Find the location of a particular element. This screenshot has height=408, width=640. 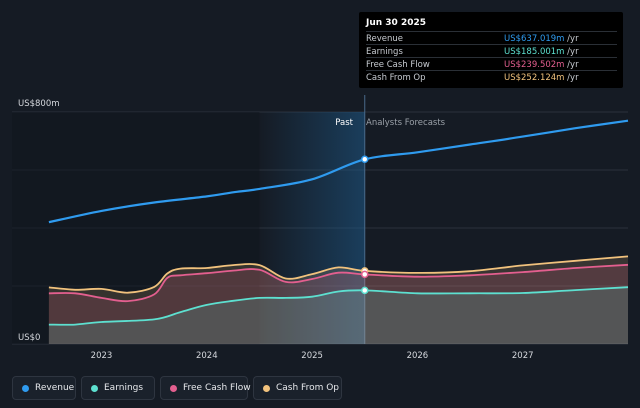

legend-item-revenue: Revenue is located at coordinates (44, 388).